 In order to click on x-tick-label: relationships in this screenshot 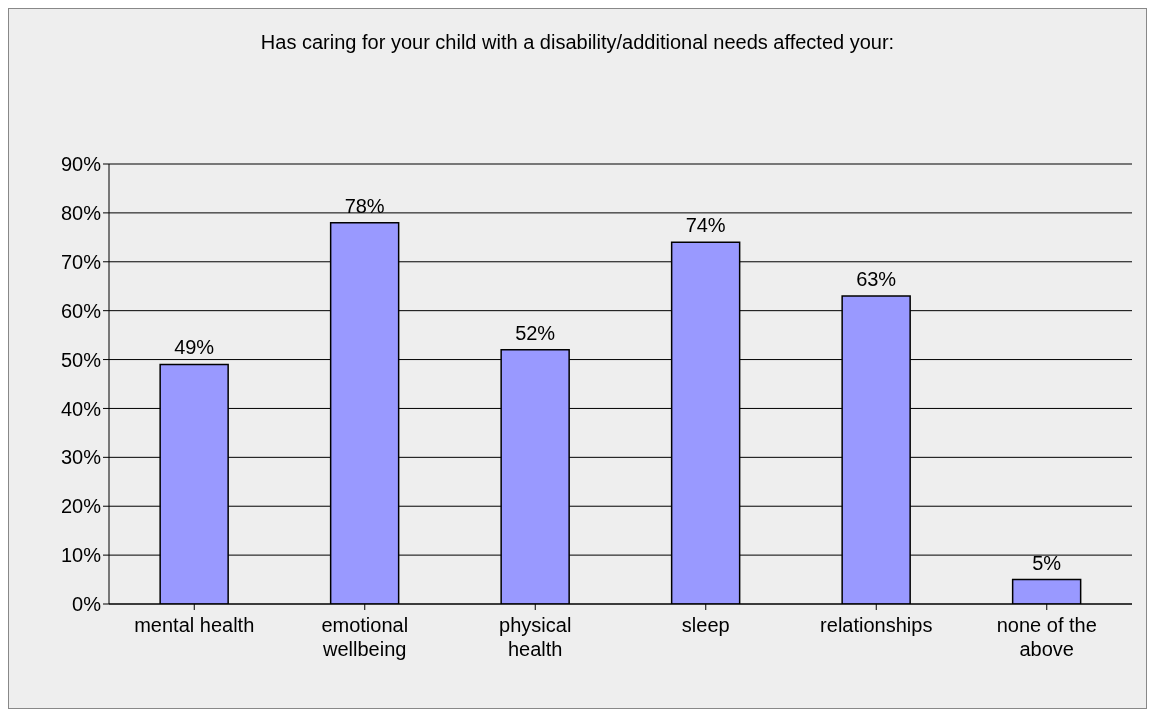, I will do `click(876, 625)`.